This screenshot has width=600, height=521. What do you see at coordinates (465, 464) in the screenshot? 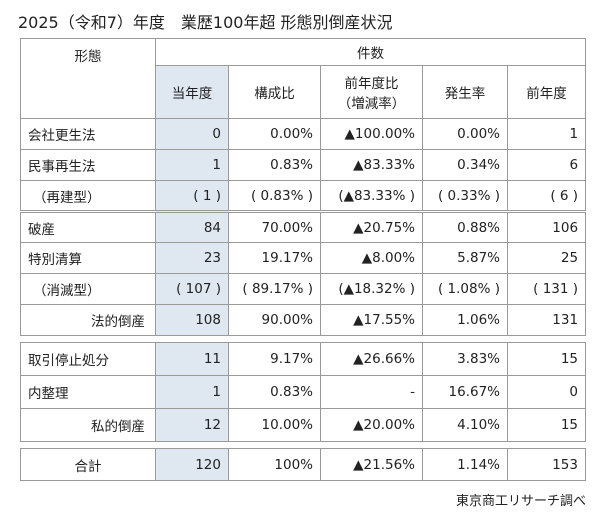
I see `cell: 1.14%` at bounding box center [465, 464].